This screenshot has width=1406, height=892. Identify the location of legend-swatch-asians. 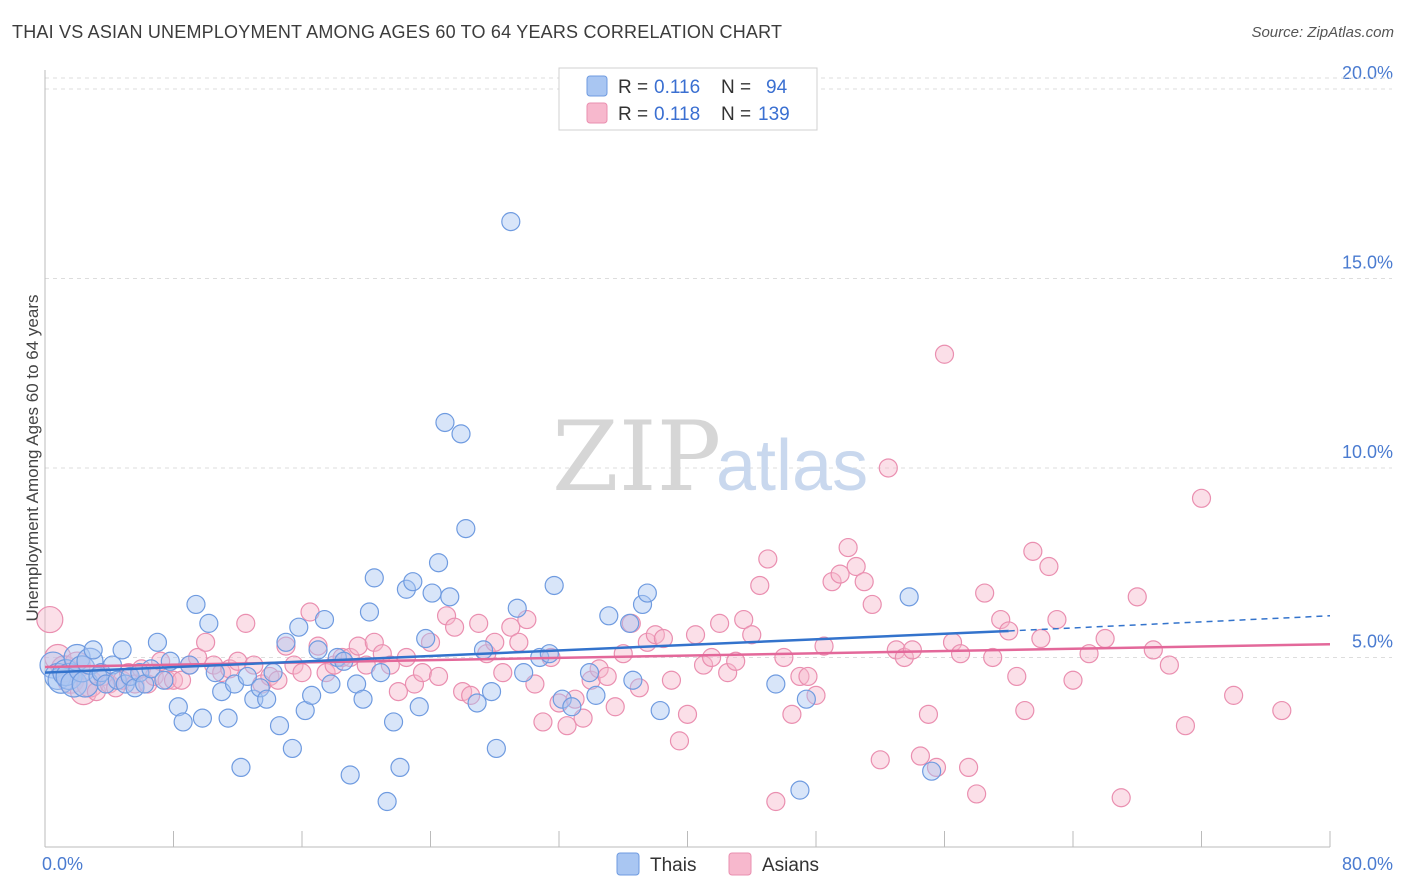
(740, 864).